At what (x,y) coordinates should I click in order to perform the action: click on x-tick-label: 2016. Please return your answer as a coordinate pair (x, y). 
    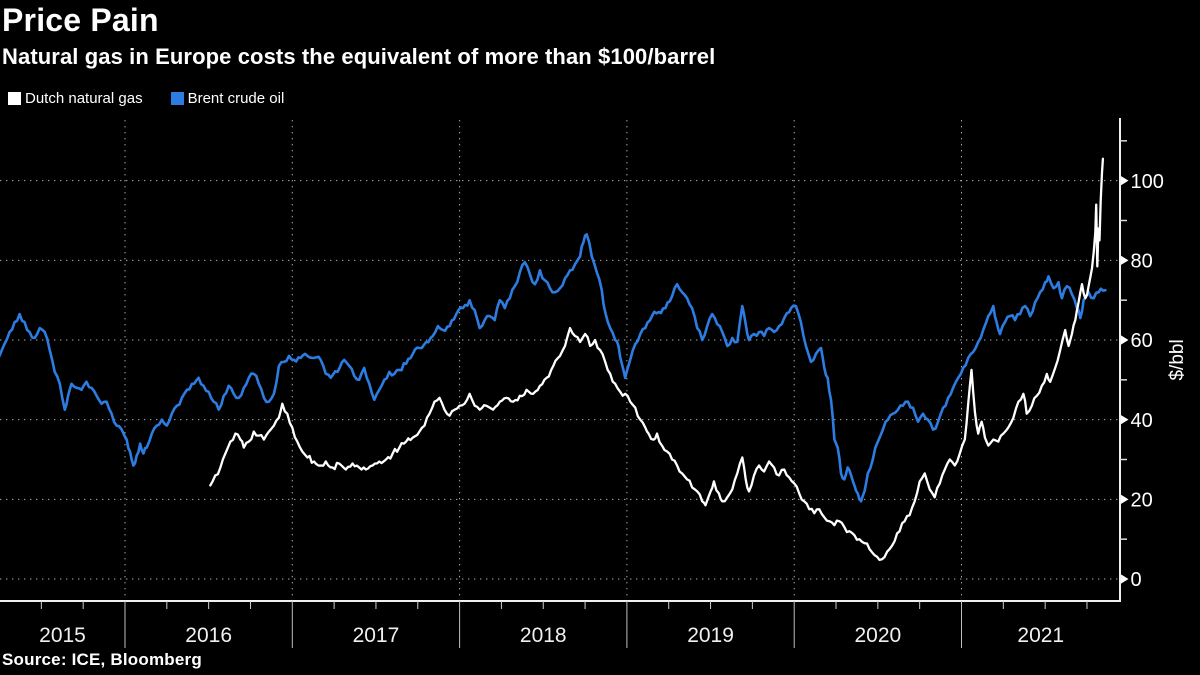
    Looking at the image, I should click on (208, 635).